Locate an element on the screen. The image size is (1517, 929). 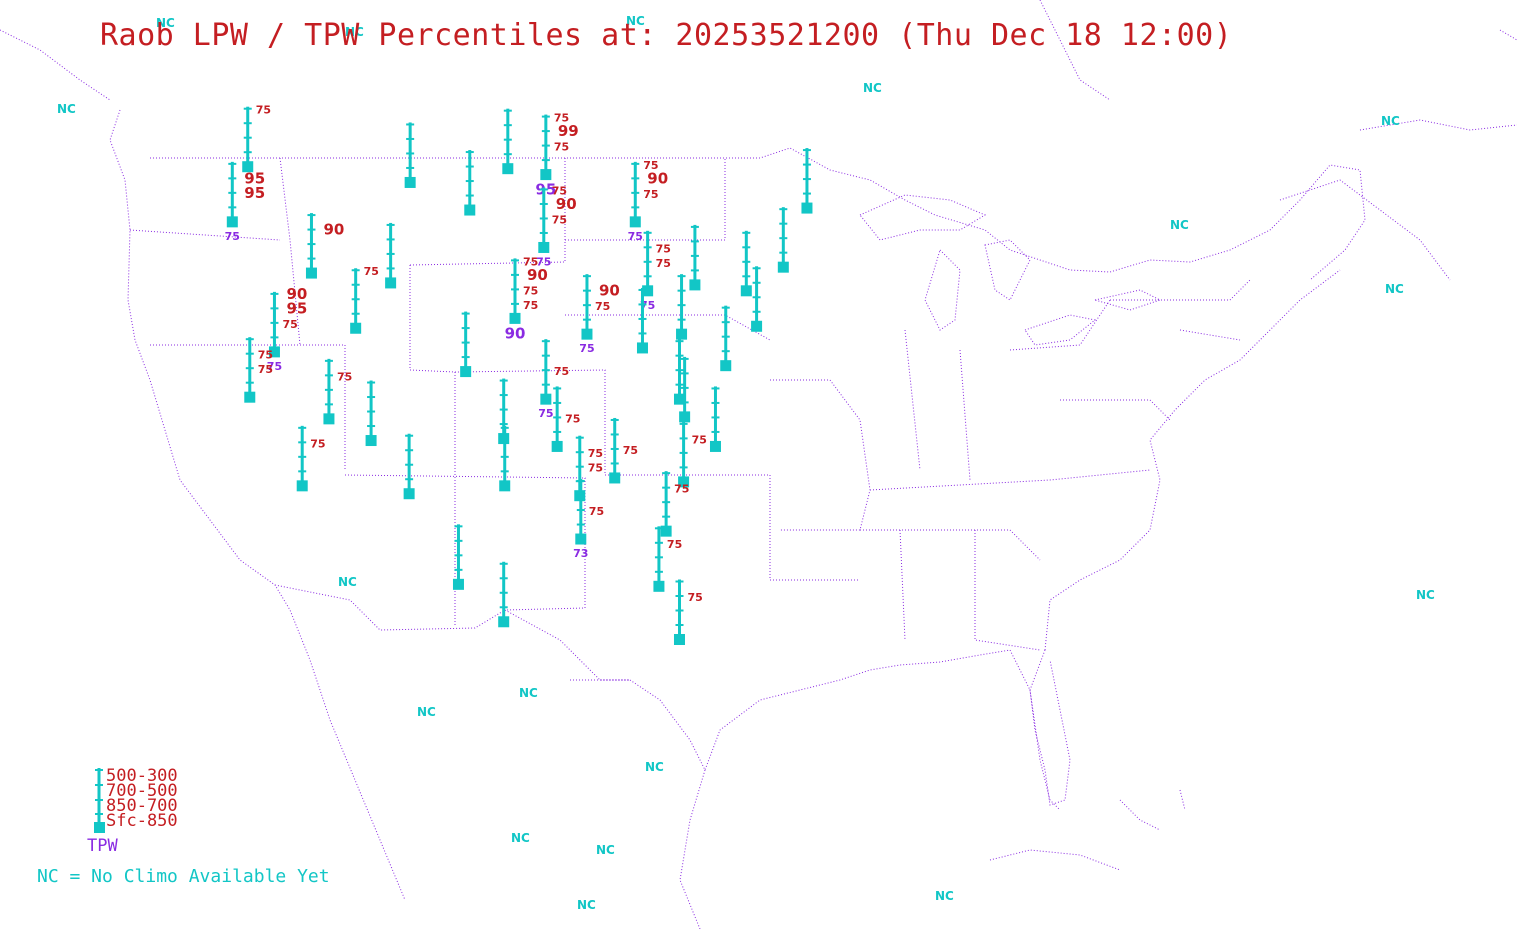
station-0: 75 is located at coordinates (256, 138).